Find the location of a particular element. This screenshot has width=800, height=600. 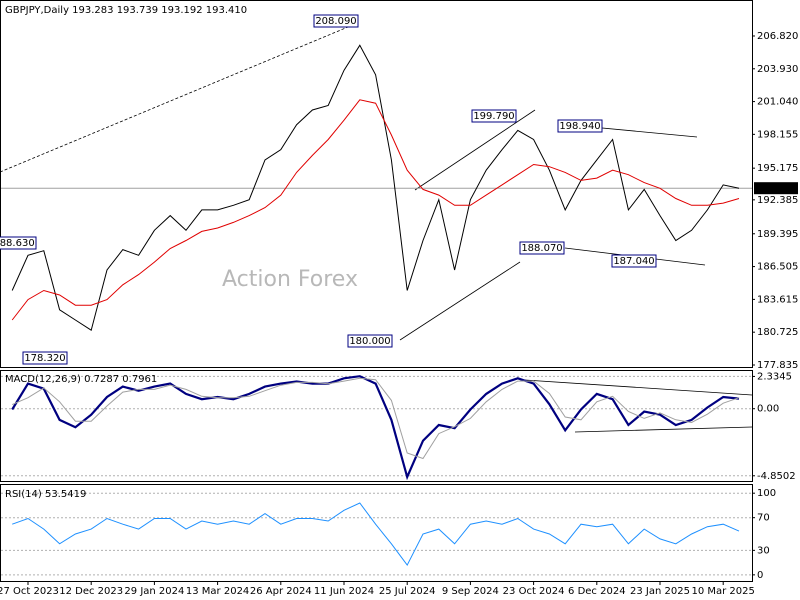

price-annotation: 188.630 is located at coordinates (17, 243).